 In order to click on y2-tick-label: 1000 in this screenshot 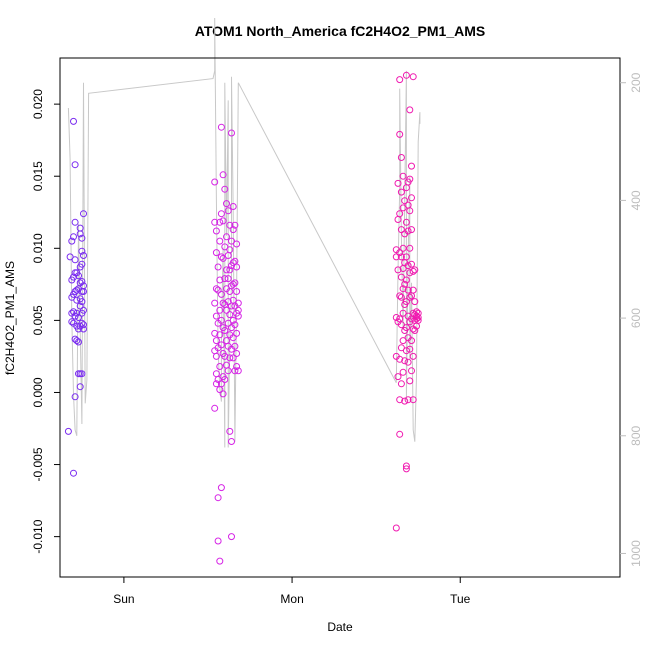, I will do `click(636, 553)`.